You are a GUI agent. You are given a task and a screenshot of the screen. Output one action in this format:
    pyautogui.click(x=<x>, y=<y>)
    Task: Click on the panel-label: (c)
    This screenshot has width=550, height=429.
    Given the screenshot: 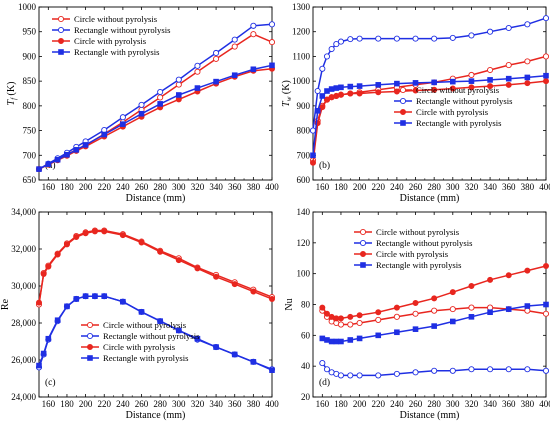 What is the action you would take?
    pyautogui.click(x=50, y=382)
    